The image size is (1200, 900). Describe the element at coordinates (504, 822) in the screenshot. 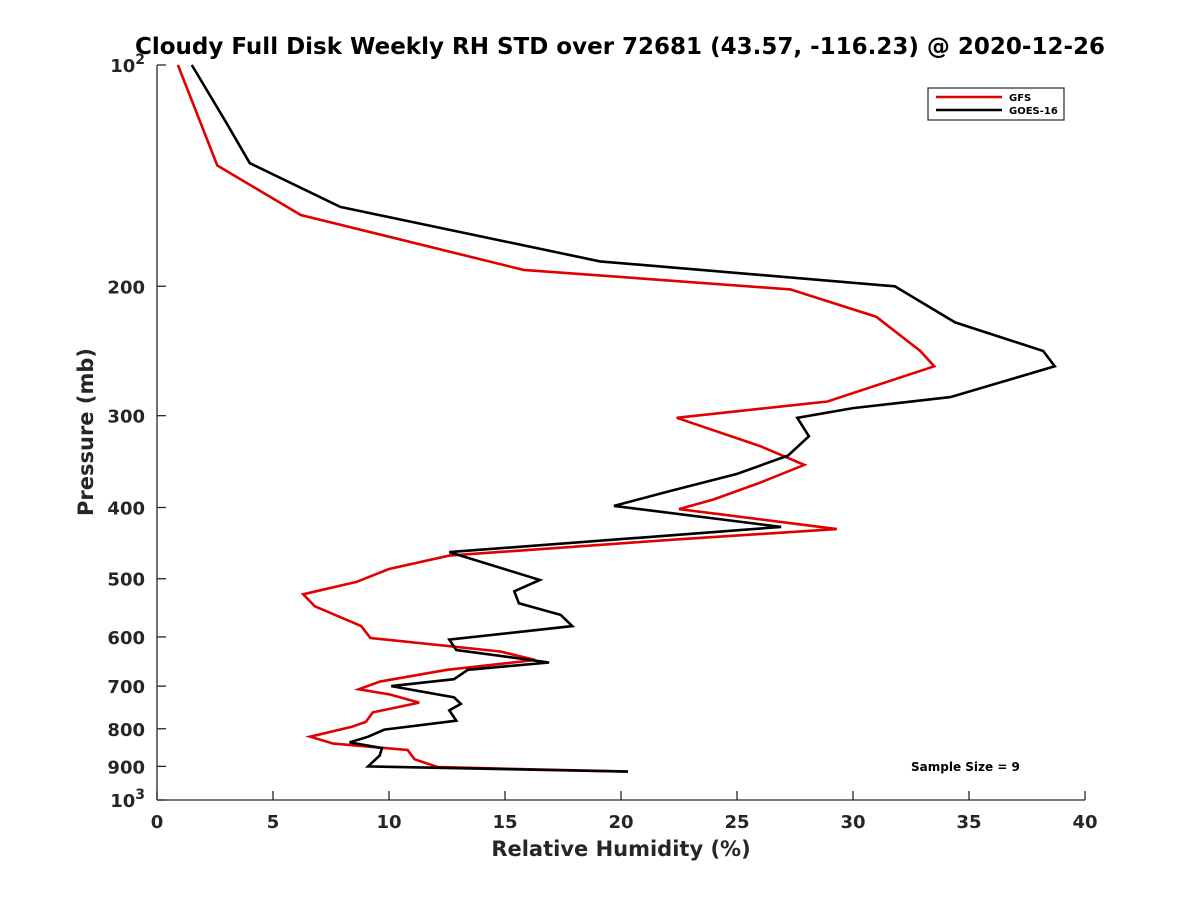

I see `x-tick-label: 15` at that location.